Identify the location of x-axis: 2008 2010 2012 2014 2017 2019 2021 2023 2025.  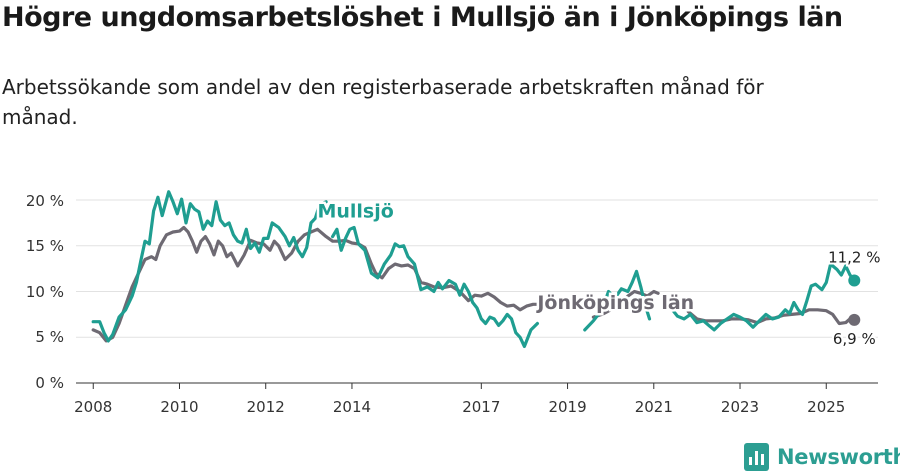
(476, 399).